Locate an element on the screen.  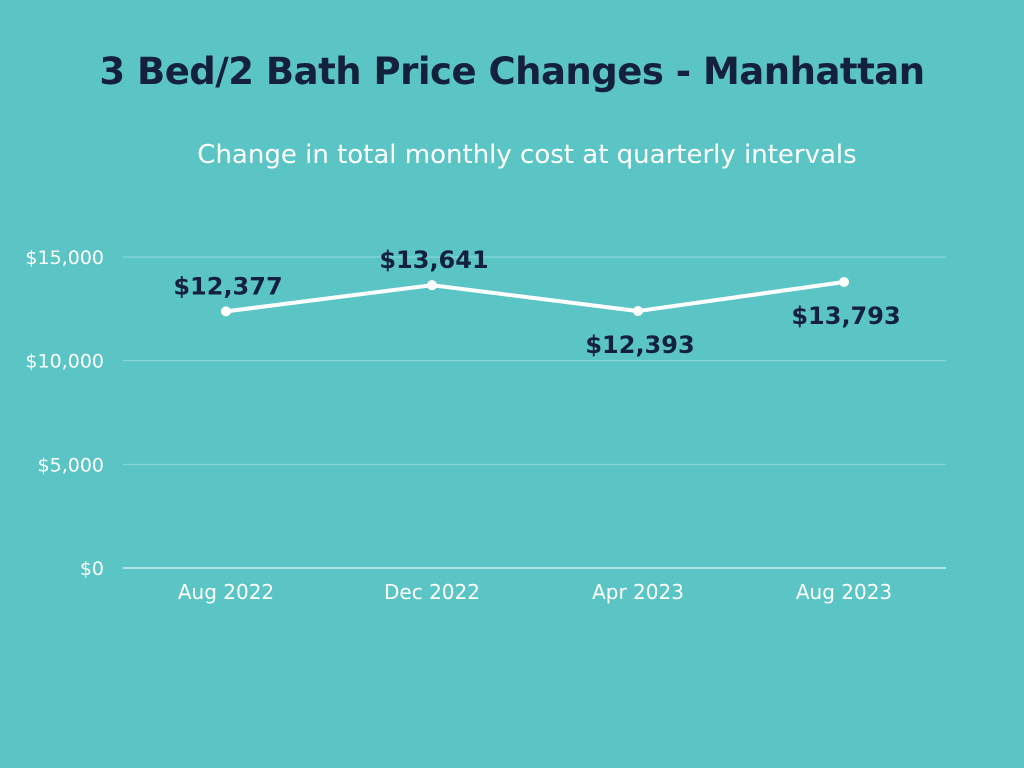
series-line is located at coordinates (535, 297).